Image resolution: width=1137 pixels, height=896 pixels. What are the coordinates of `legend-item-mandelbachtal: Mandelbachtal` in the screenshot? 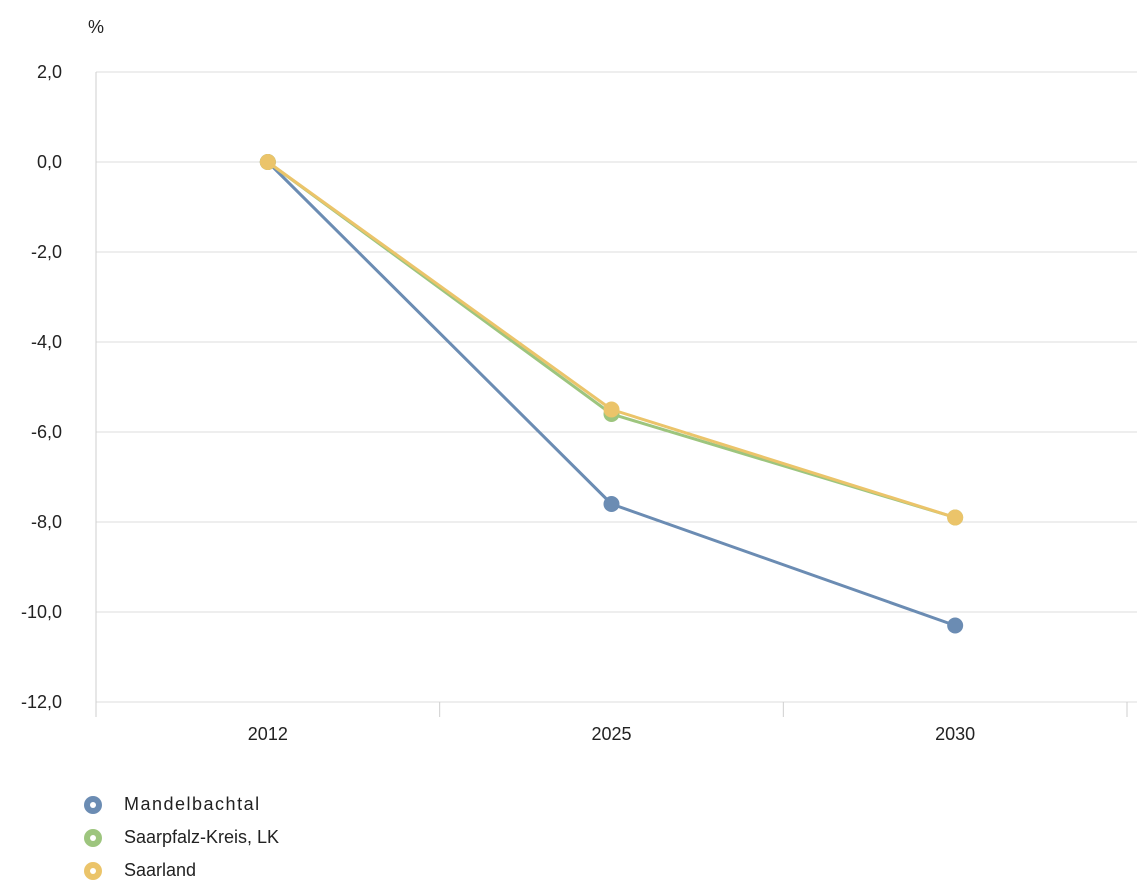 It's located at (181, 804).